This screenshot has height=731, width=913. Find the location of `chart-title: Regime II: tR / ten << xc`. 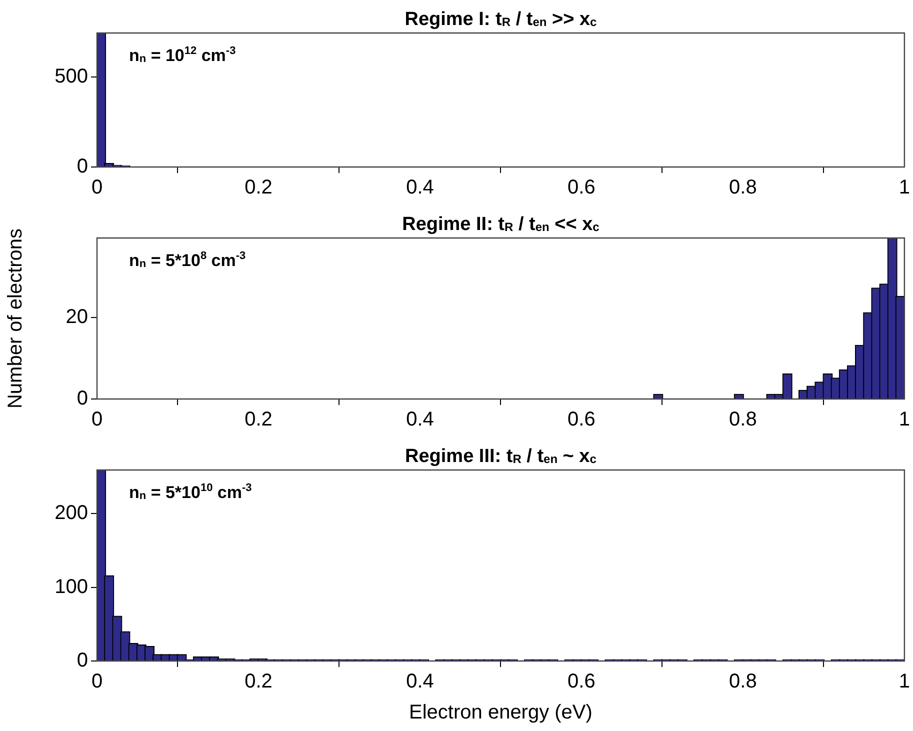

chart-title: Regime II: tR / ten << xc is located at coordinates (501, 224).